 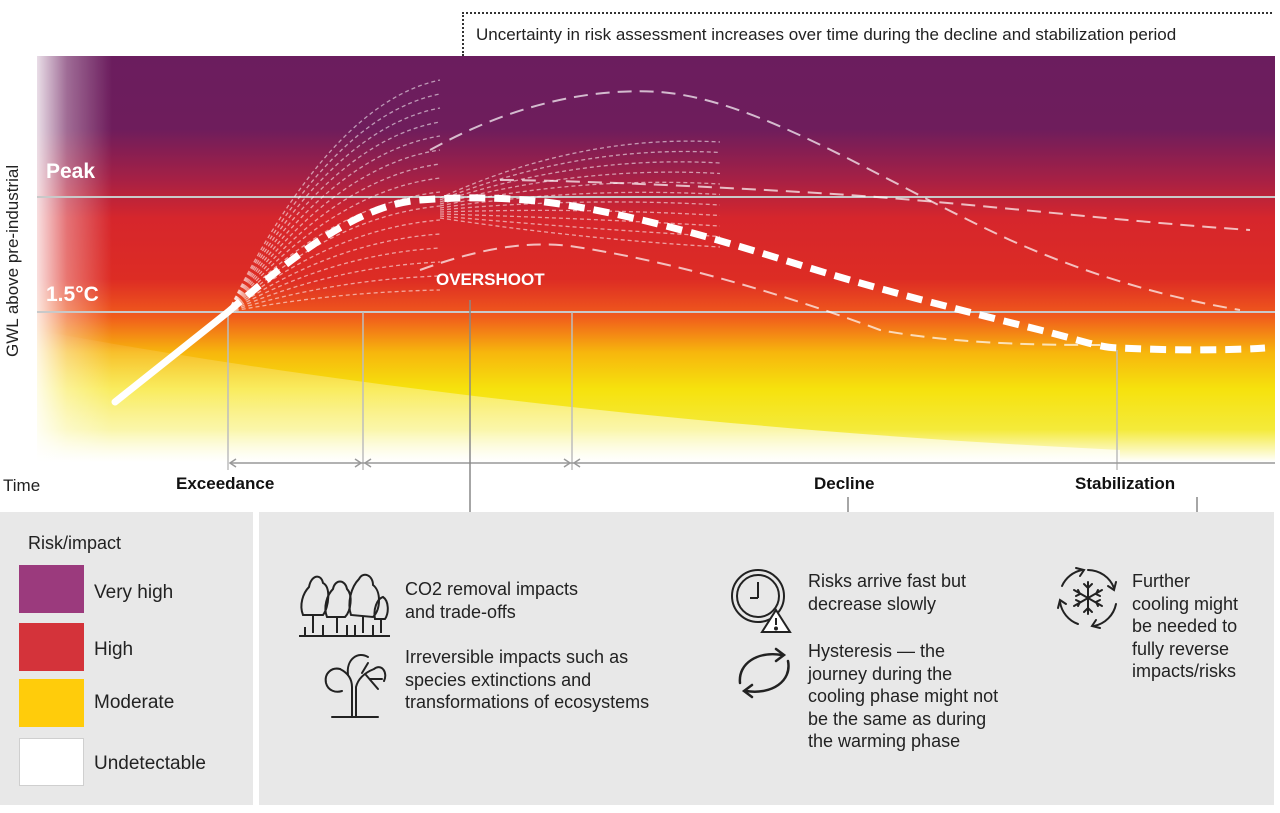 I want to click on forest-icon, so click(x=344, y=605).